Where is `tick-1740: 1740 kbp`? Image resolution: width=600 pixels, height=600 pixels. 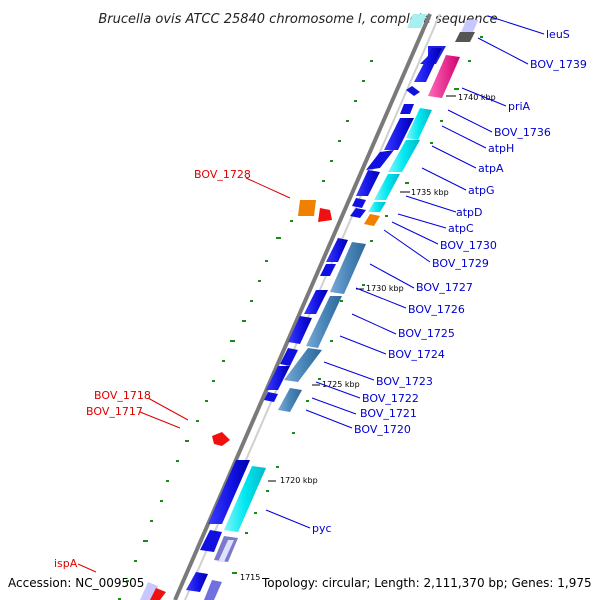
tick-1740: 1740 kbp is located at coordinates (477, 97).